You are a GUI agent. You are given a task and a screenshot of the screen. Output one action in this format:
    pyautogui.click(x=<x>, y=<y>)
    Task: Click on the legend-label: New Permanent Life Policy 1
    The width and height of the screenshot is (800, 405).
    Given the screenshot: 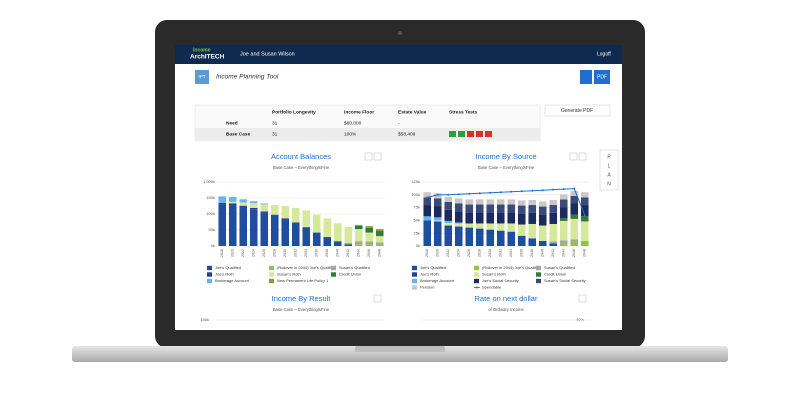 What is the action you would take?
    pyautogui.click(x=303, y=280)
    